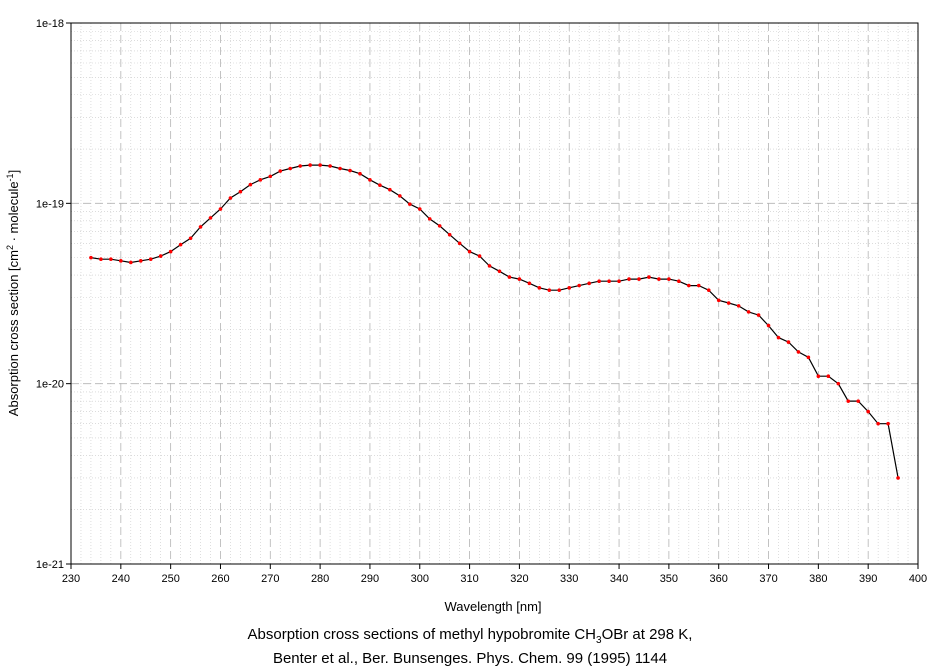 The height and width of the screenshot is (670, 940). What do you see at coordinates (50, 204) in the screenshot?
I see `y-tick-label: 1e-19` at bounding box center [50, 204].